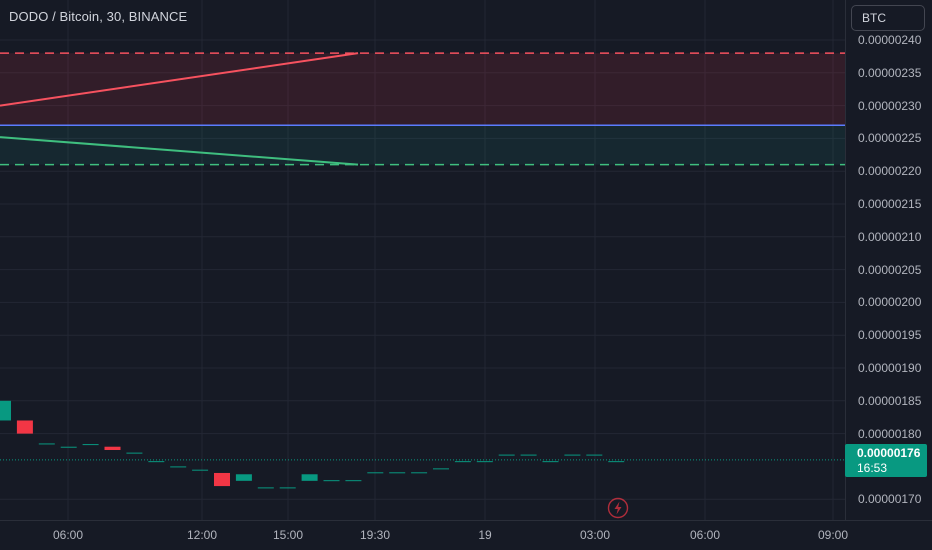  I want to click on target-trend-line, so click(179, 79).